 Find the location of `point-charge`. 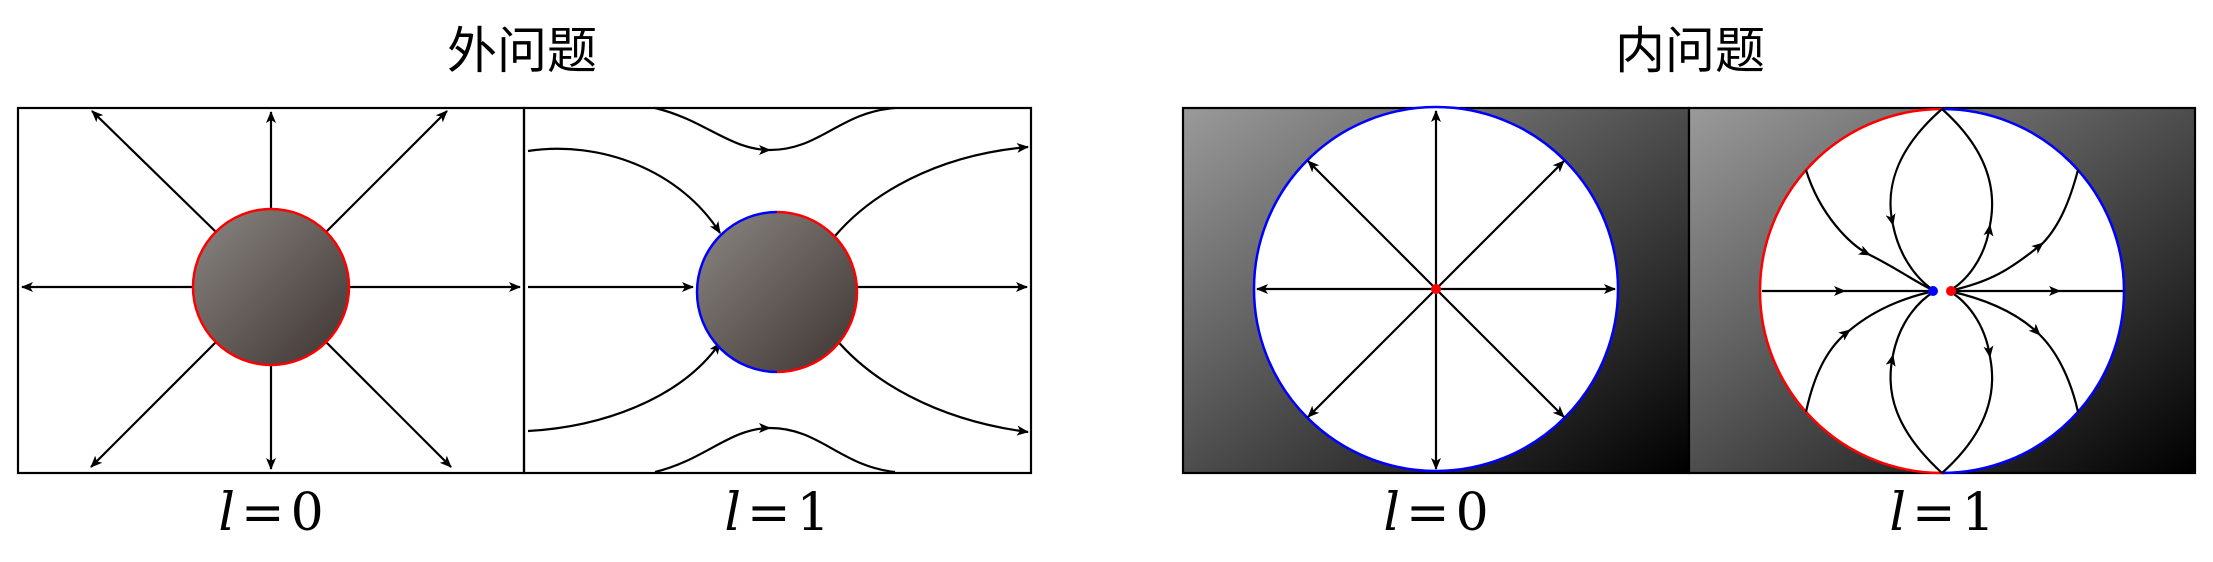

point-charge is located at coordinates (1436, 289).